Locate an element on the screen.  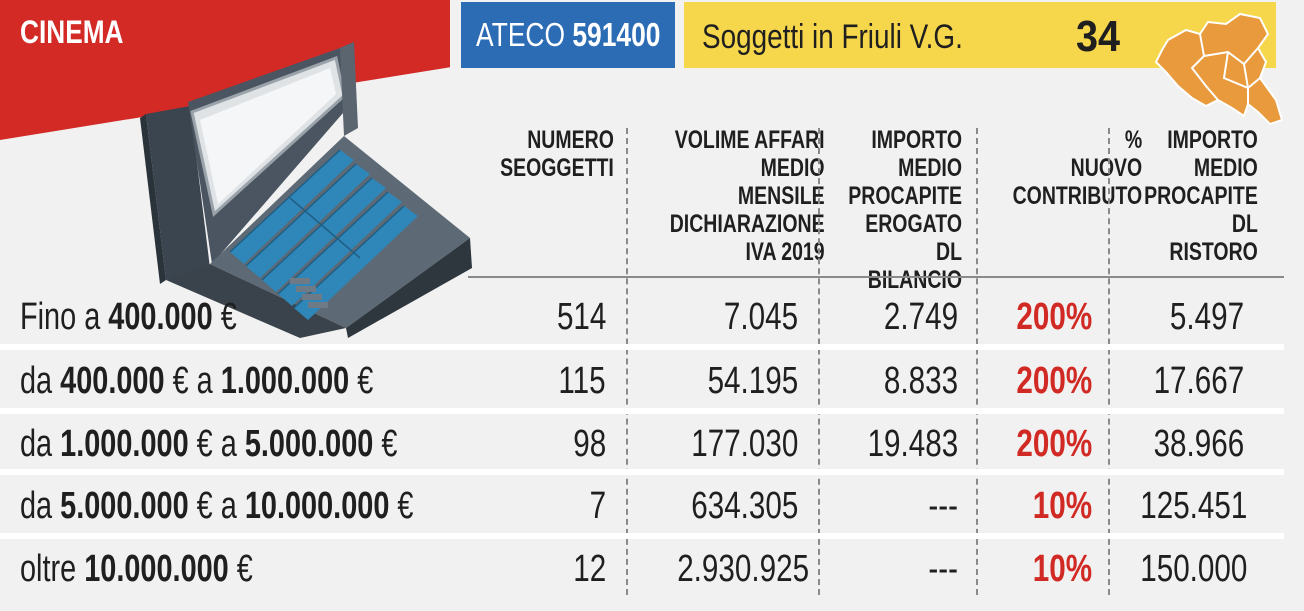
cell-numero: 115 is located at coordinates (582, 381).